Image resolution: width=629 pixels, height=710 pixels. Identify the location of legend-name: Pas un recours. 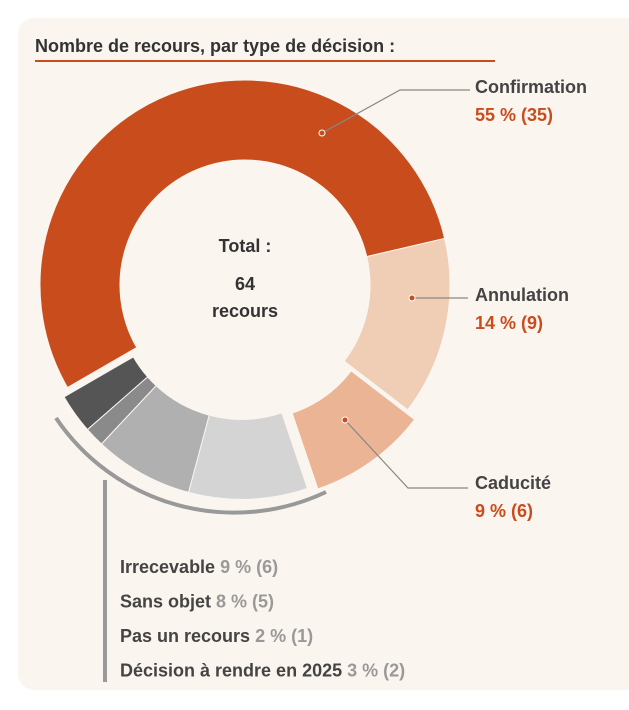
(185, 636).